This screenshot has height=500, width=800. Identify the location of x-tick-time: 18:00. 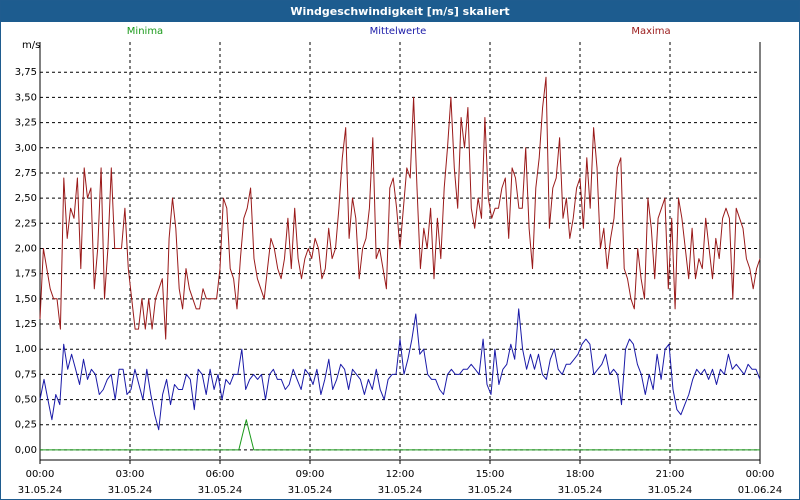
(580, 474).